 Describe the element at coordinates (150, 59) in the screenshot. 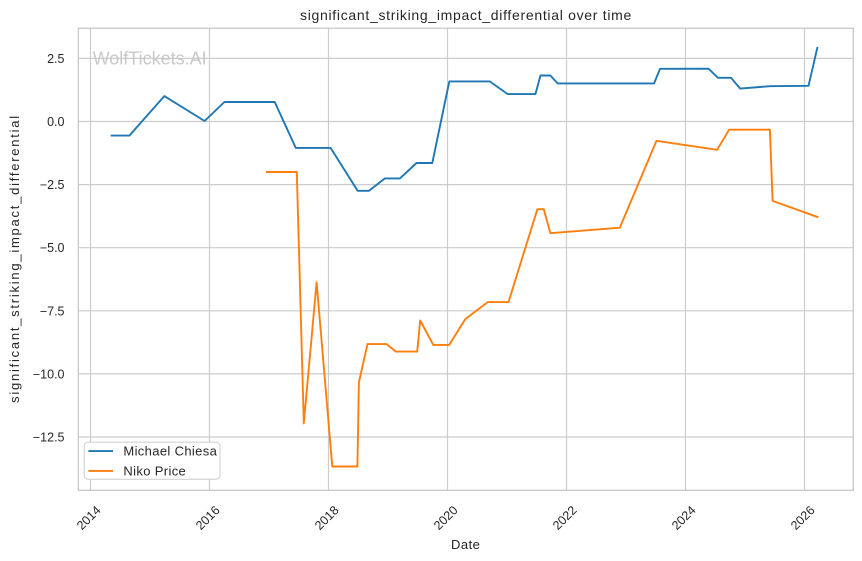

I see `svg-text: WolfTickets.AI` at that location.